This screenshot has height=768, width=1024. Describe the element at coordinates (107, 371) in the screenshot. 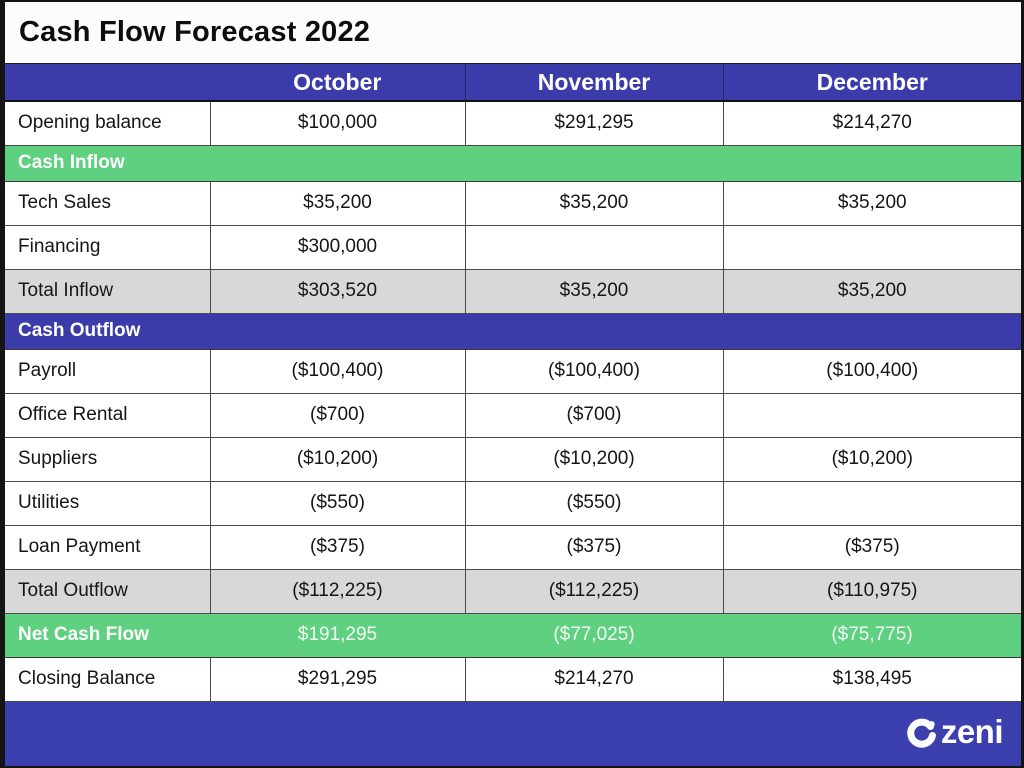

I see `row-label-payroll: Payroll` at that location.